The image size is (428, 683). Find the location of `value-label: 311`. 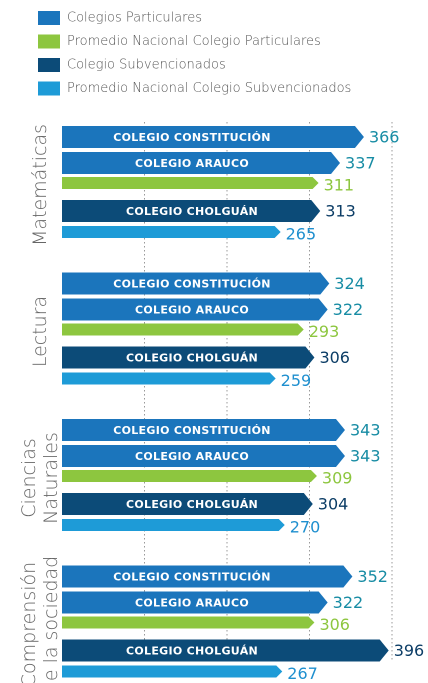

value-label: 311 is located at coordinates (339, 185).